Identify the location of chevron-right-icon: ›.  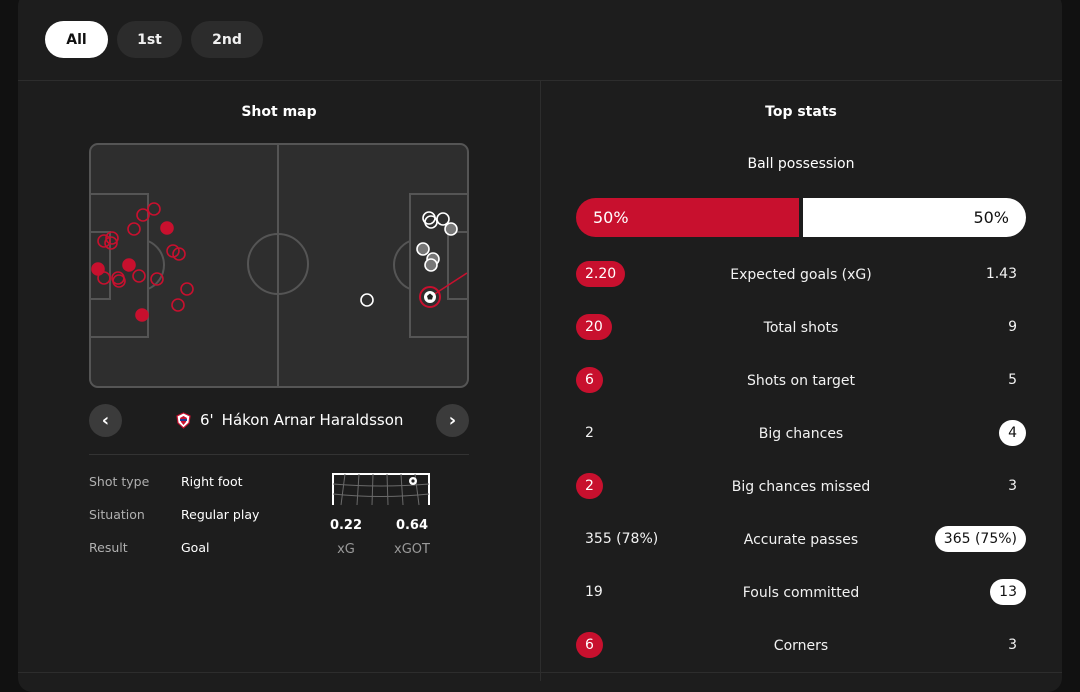
(452, 420).